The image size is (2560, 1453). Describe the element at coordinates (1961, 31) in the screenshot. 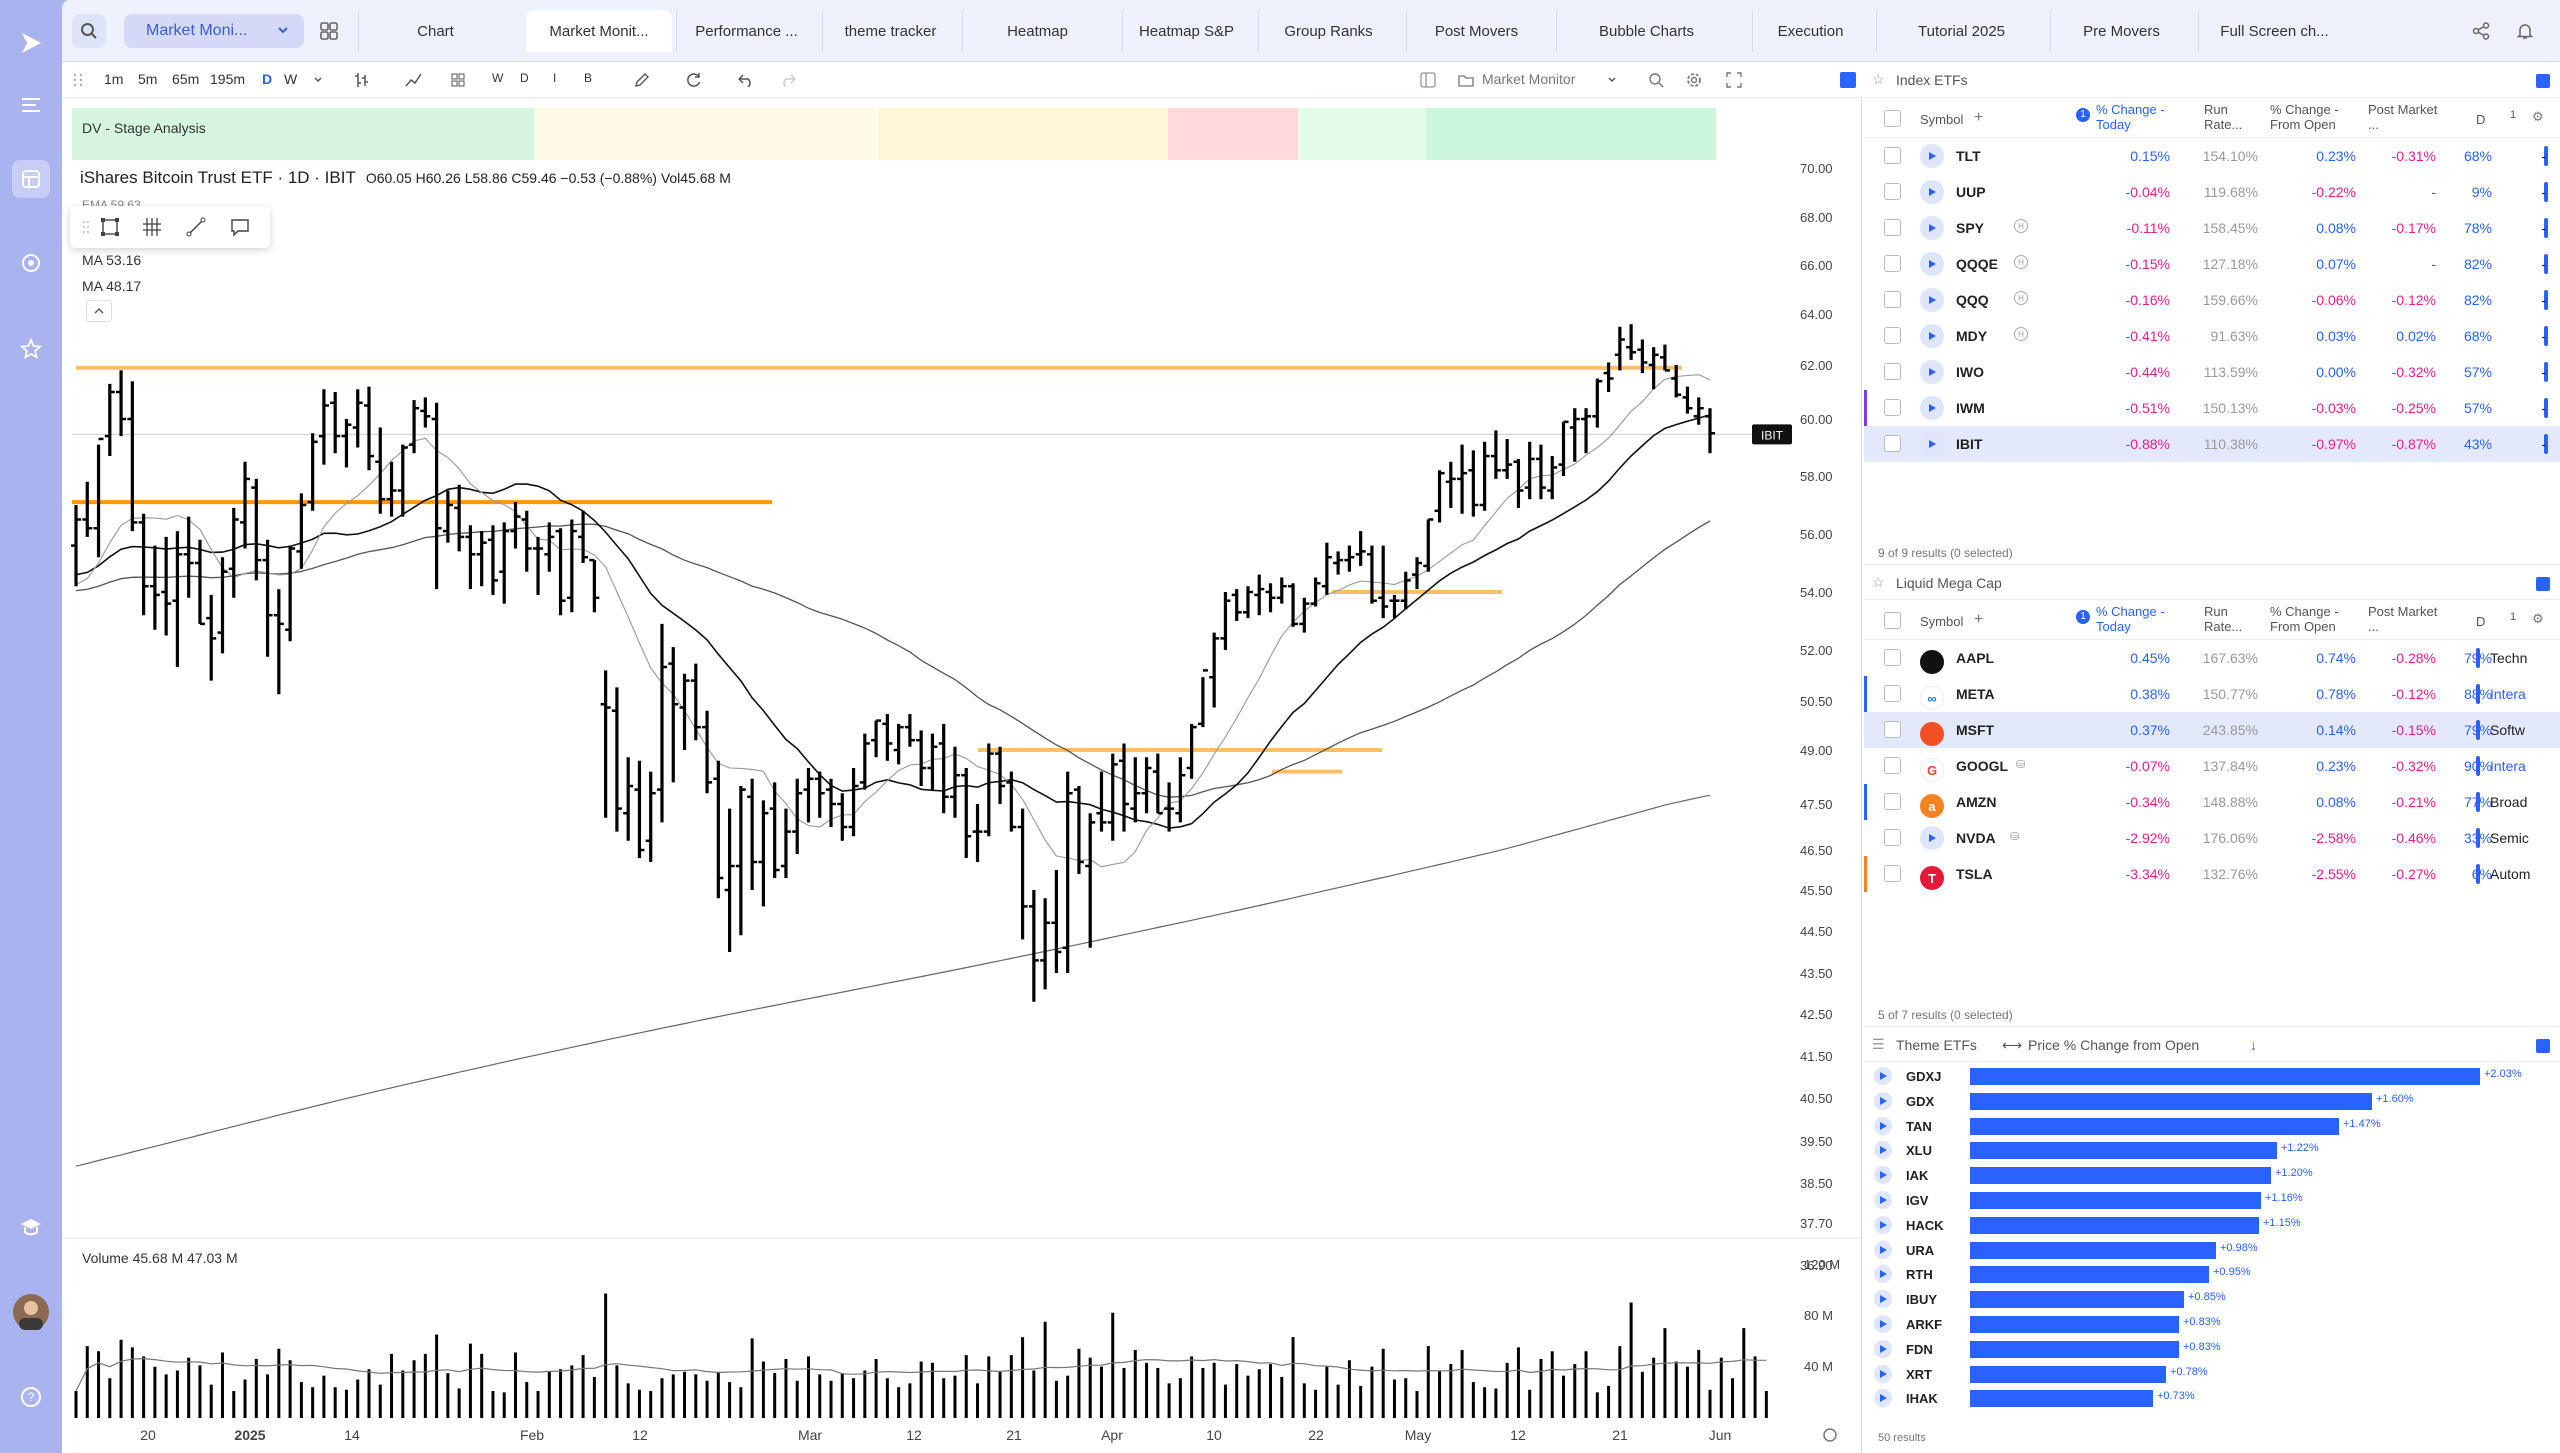

I see `tab-tutorial-2025: Tutorial 2025` at that location.